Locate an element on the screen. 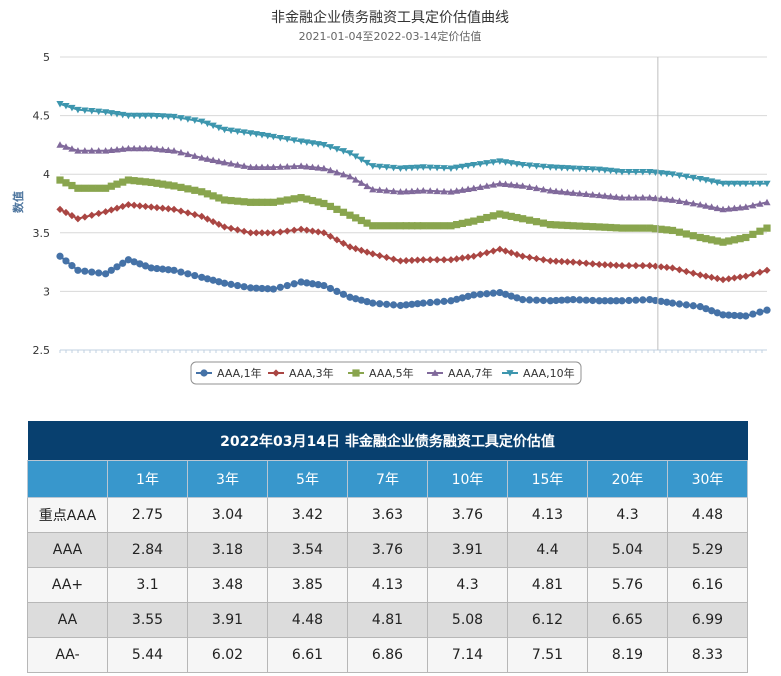 This screenshot has height=676, width=781. value-cell: 6.02 is located at coordinates (227, 655).